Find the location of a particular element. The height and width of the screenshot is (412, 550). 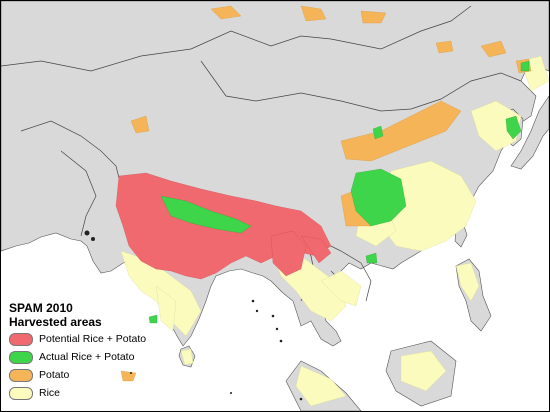

legend-title-line1: SPAM 2010 is located at coordinates (41, 308).